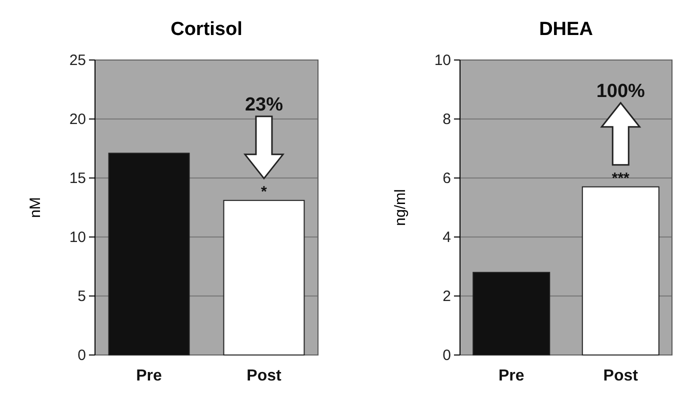 The height and width of the screenshot is (400, 676). I want to click on chart-title: DHEA, so click(566, 29).